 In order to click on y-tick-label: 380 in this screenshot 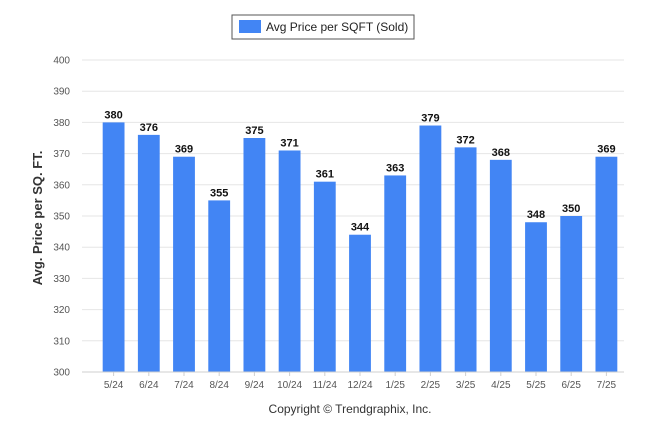, I will do `click(61, 123)`.